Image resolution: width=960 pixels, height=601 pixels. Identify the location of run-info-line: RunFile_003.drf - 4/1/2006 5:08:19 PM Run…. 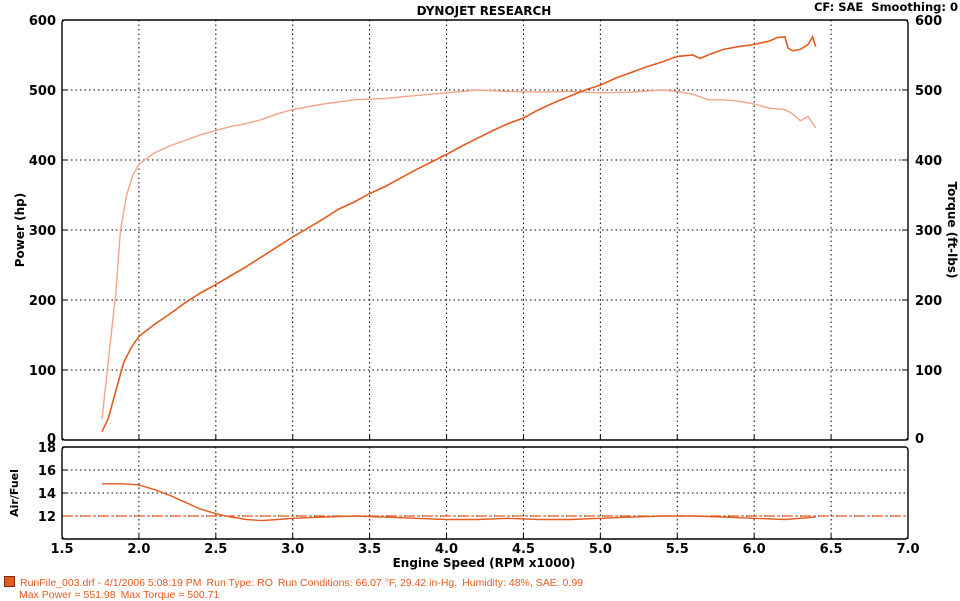
(296, 582).